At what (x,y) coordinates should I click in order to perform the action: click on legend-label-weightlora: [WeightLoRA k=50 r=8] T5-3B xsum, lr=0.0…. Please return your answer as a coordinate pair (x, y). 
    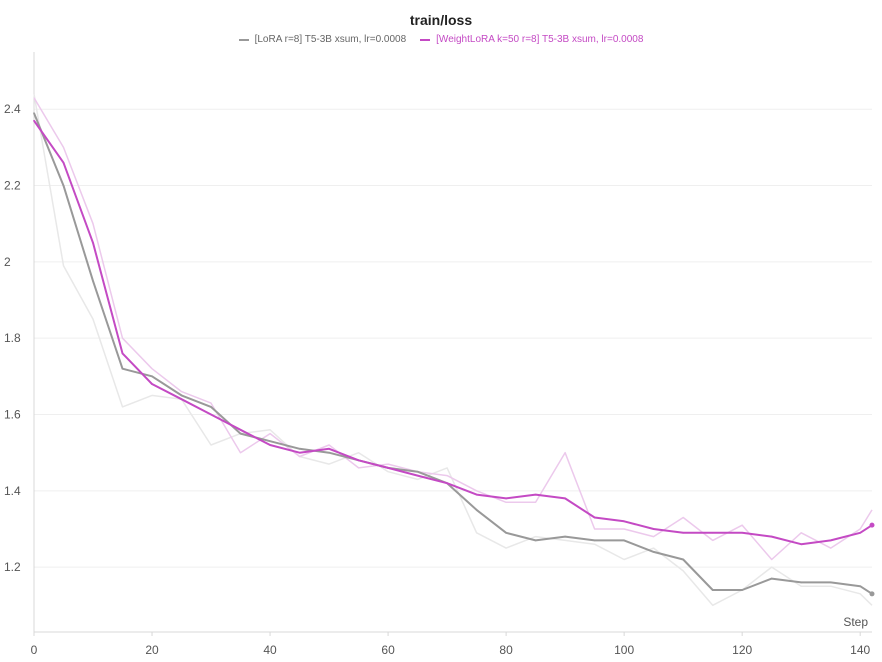
    Looking at the image, I should click on (540, 39).